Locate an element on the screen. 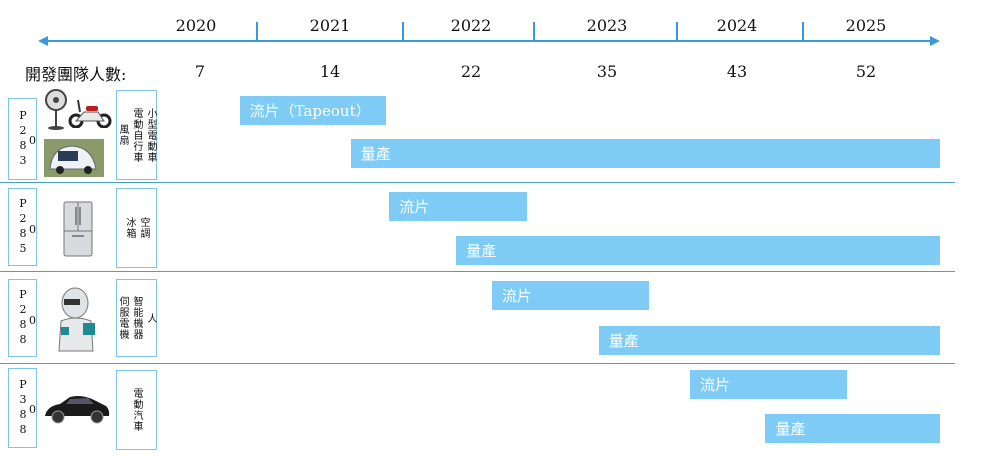  year-label: 2023 is located at coordinates (607, 25).